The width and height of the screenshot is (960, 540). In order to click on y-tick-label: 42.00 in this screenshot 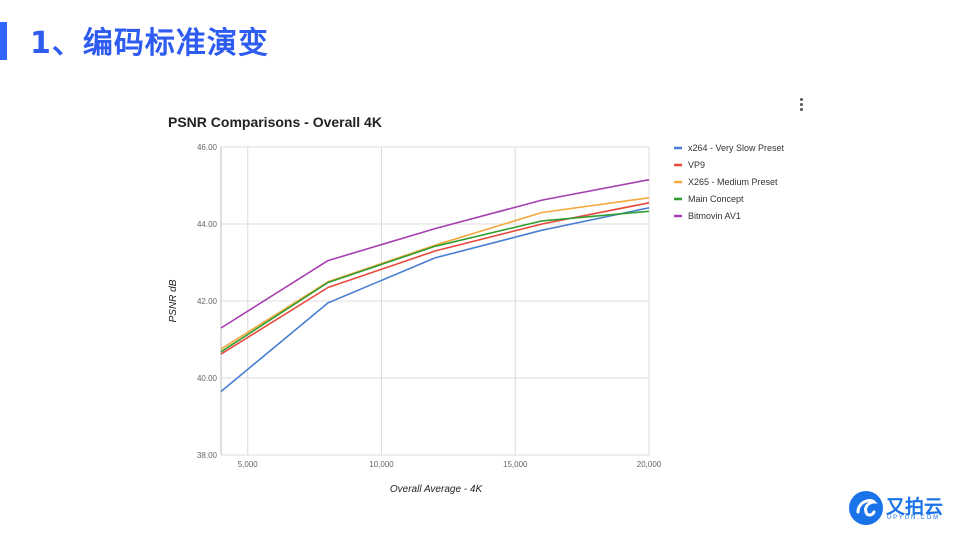, I will do `click(207, 301)`.